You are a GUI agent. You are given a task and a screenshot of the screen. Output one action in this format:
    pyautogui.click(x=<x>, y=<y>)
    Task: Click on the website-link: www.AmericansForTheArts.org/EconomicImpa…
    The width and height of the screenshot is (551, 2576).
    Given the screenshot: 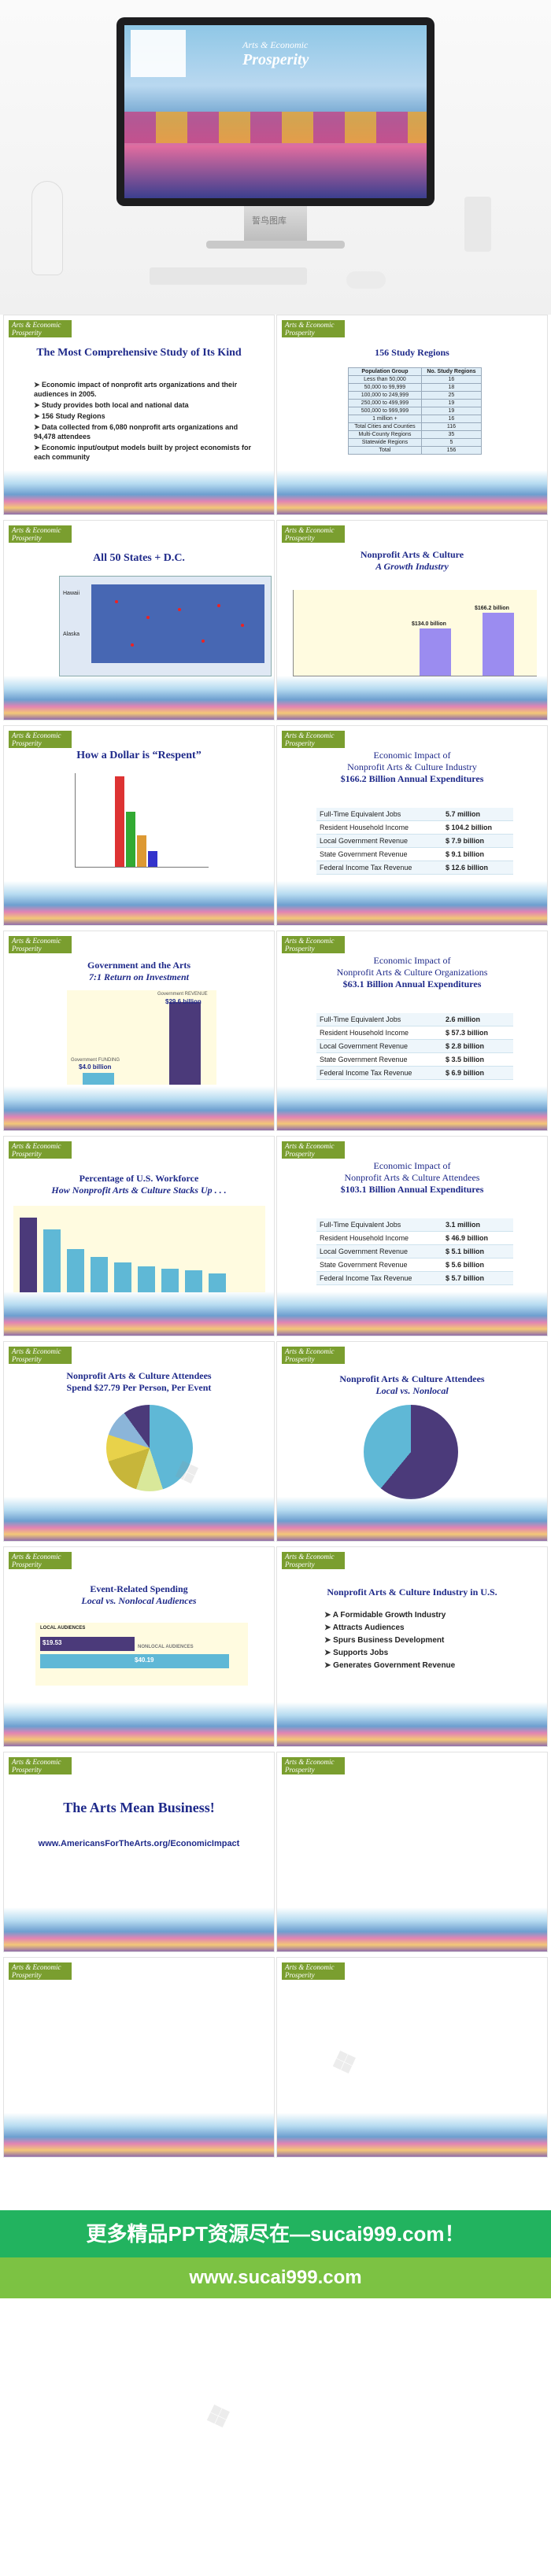 What is the action you would take?
    pyautogui.click(x=139, y=1843)
    